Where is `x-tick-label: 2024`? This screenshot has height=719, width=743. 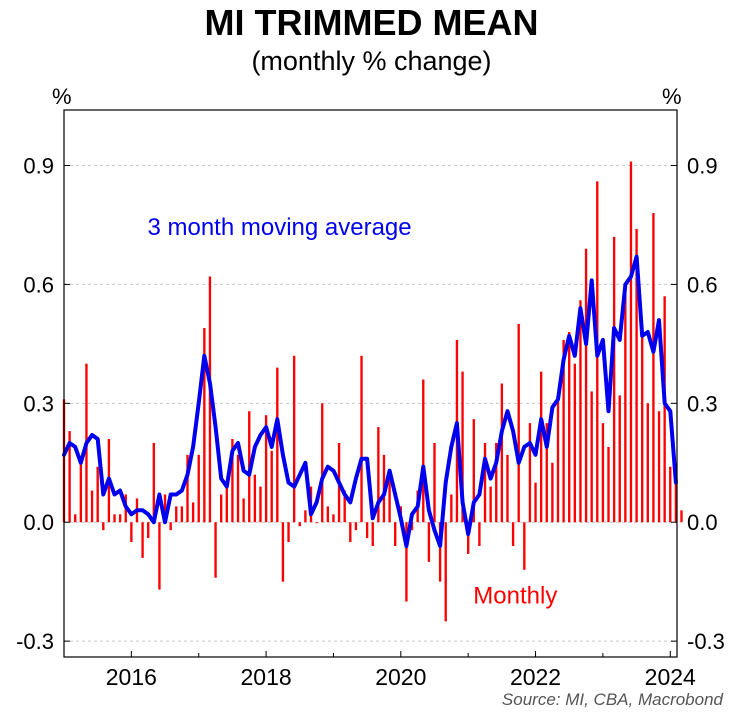 x-tick-label: 2024 is located at coordinates (670, 677).